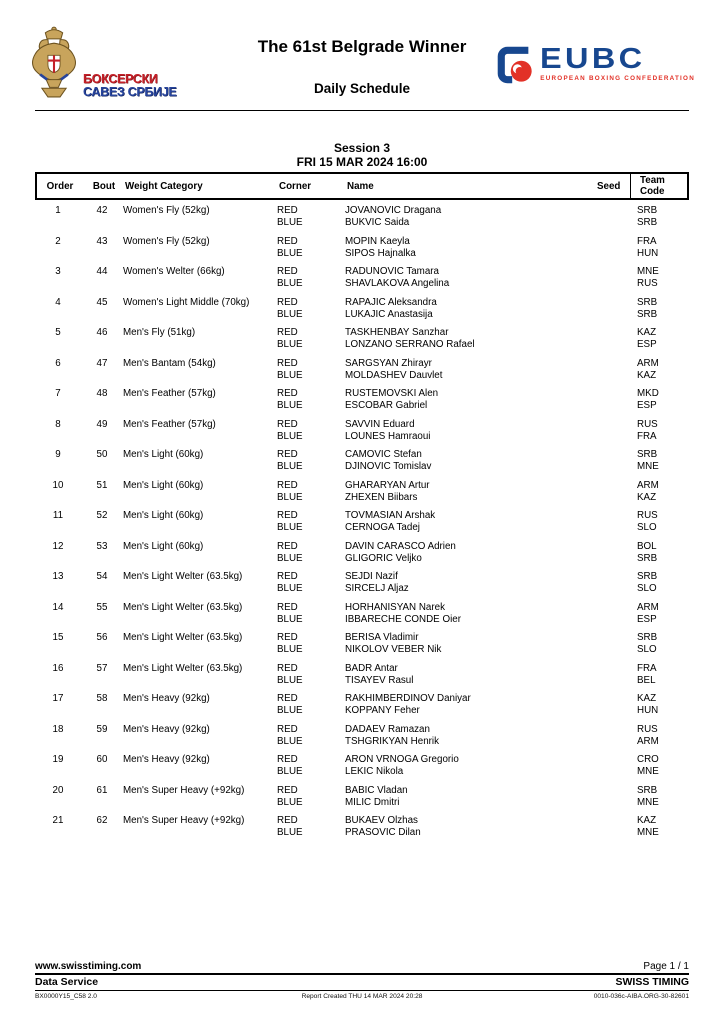 This screenshot has height=1024, width=724. I want to click on bout-boxer-names: BERISA Vladimir NIKOLOV VEBER Nik, so click(470, 645).